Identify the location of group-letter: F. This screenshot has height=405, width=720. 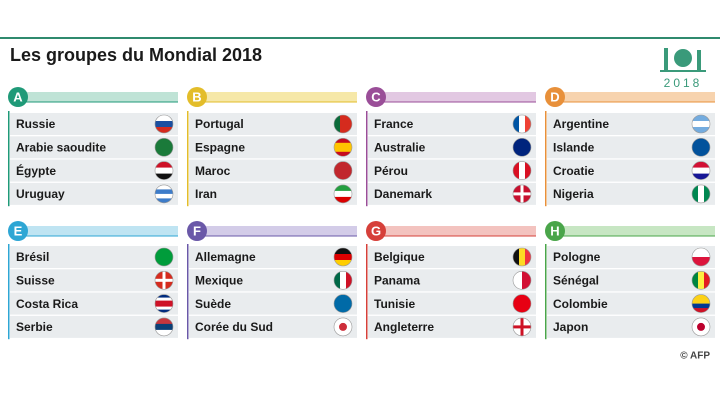
(197, 230).